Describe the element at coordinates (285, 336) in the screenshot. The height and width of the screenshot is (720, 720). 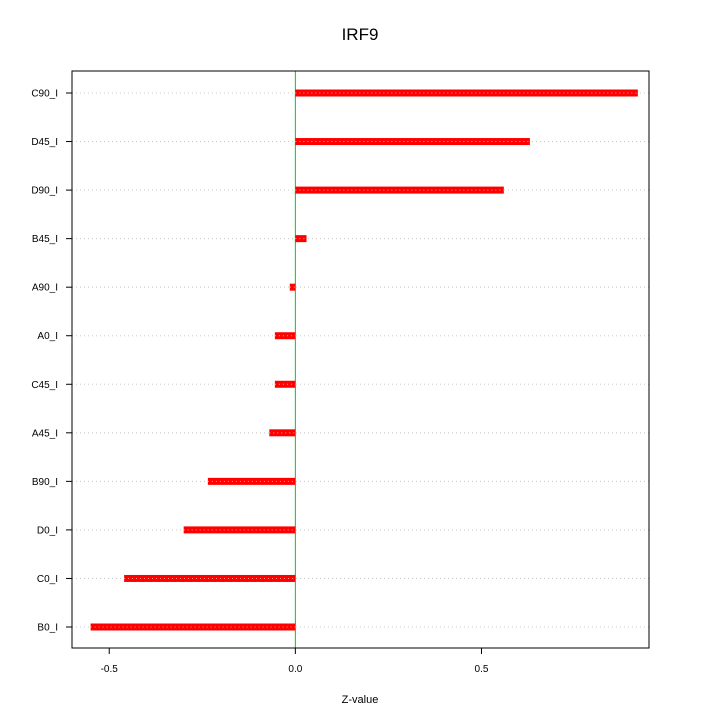
I see `bar-A0_I` at that location.